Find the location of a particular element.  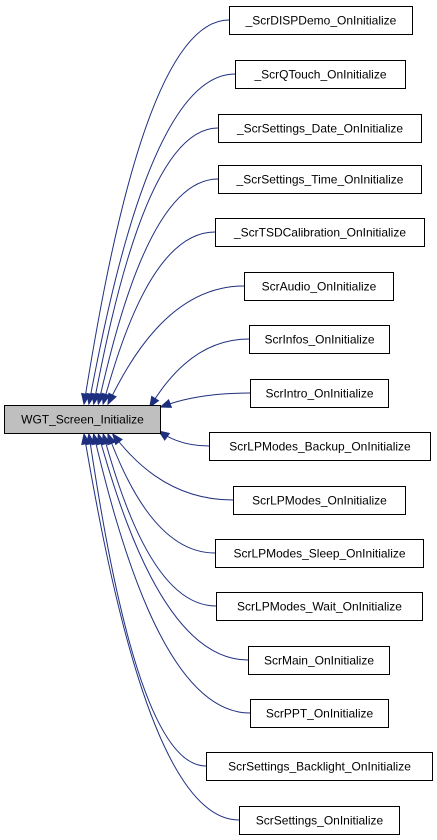

caller-node: _ScrSettings_Date_OnInitialize is located at coordinates (320, 128).